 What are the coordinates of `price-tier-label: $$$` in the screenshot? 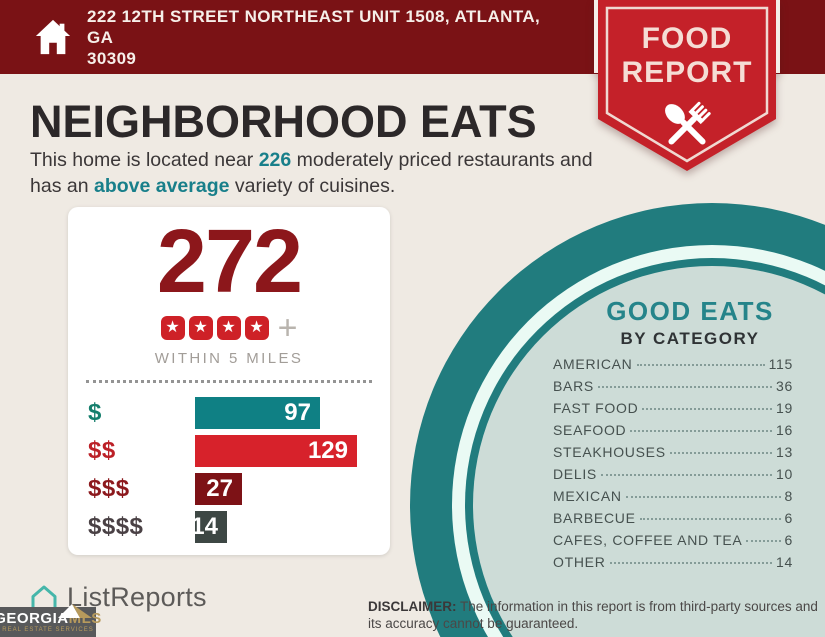 It's located at (109, 488).